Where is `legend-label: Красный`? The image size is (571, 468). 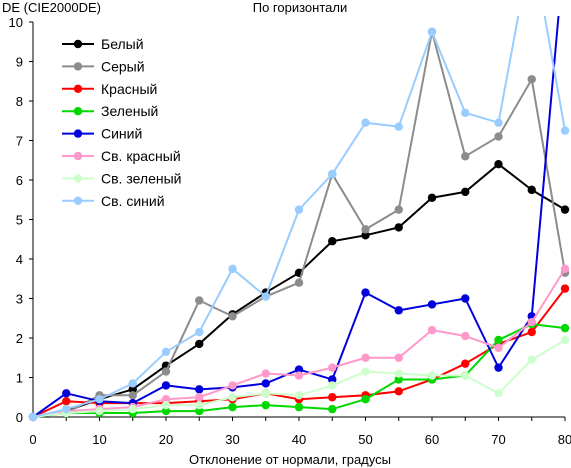 legend-label: Красный is located at coordinates (129, 89).